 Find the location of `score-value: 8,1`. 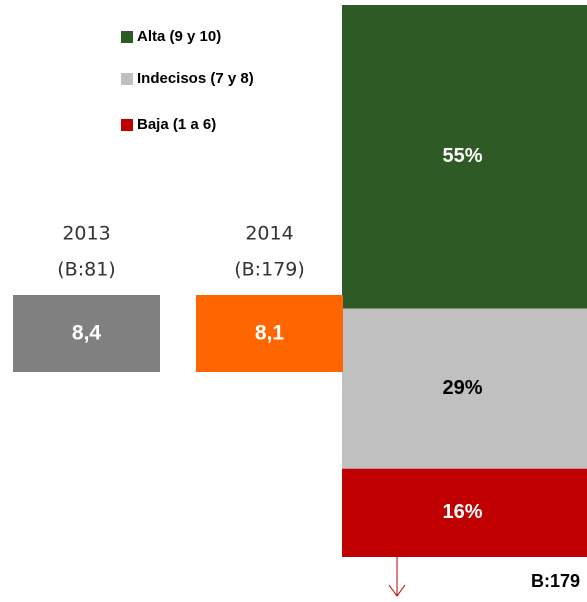

score-value: 8,1 is located at coordinates (270, 333).